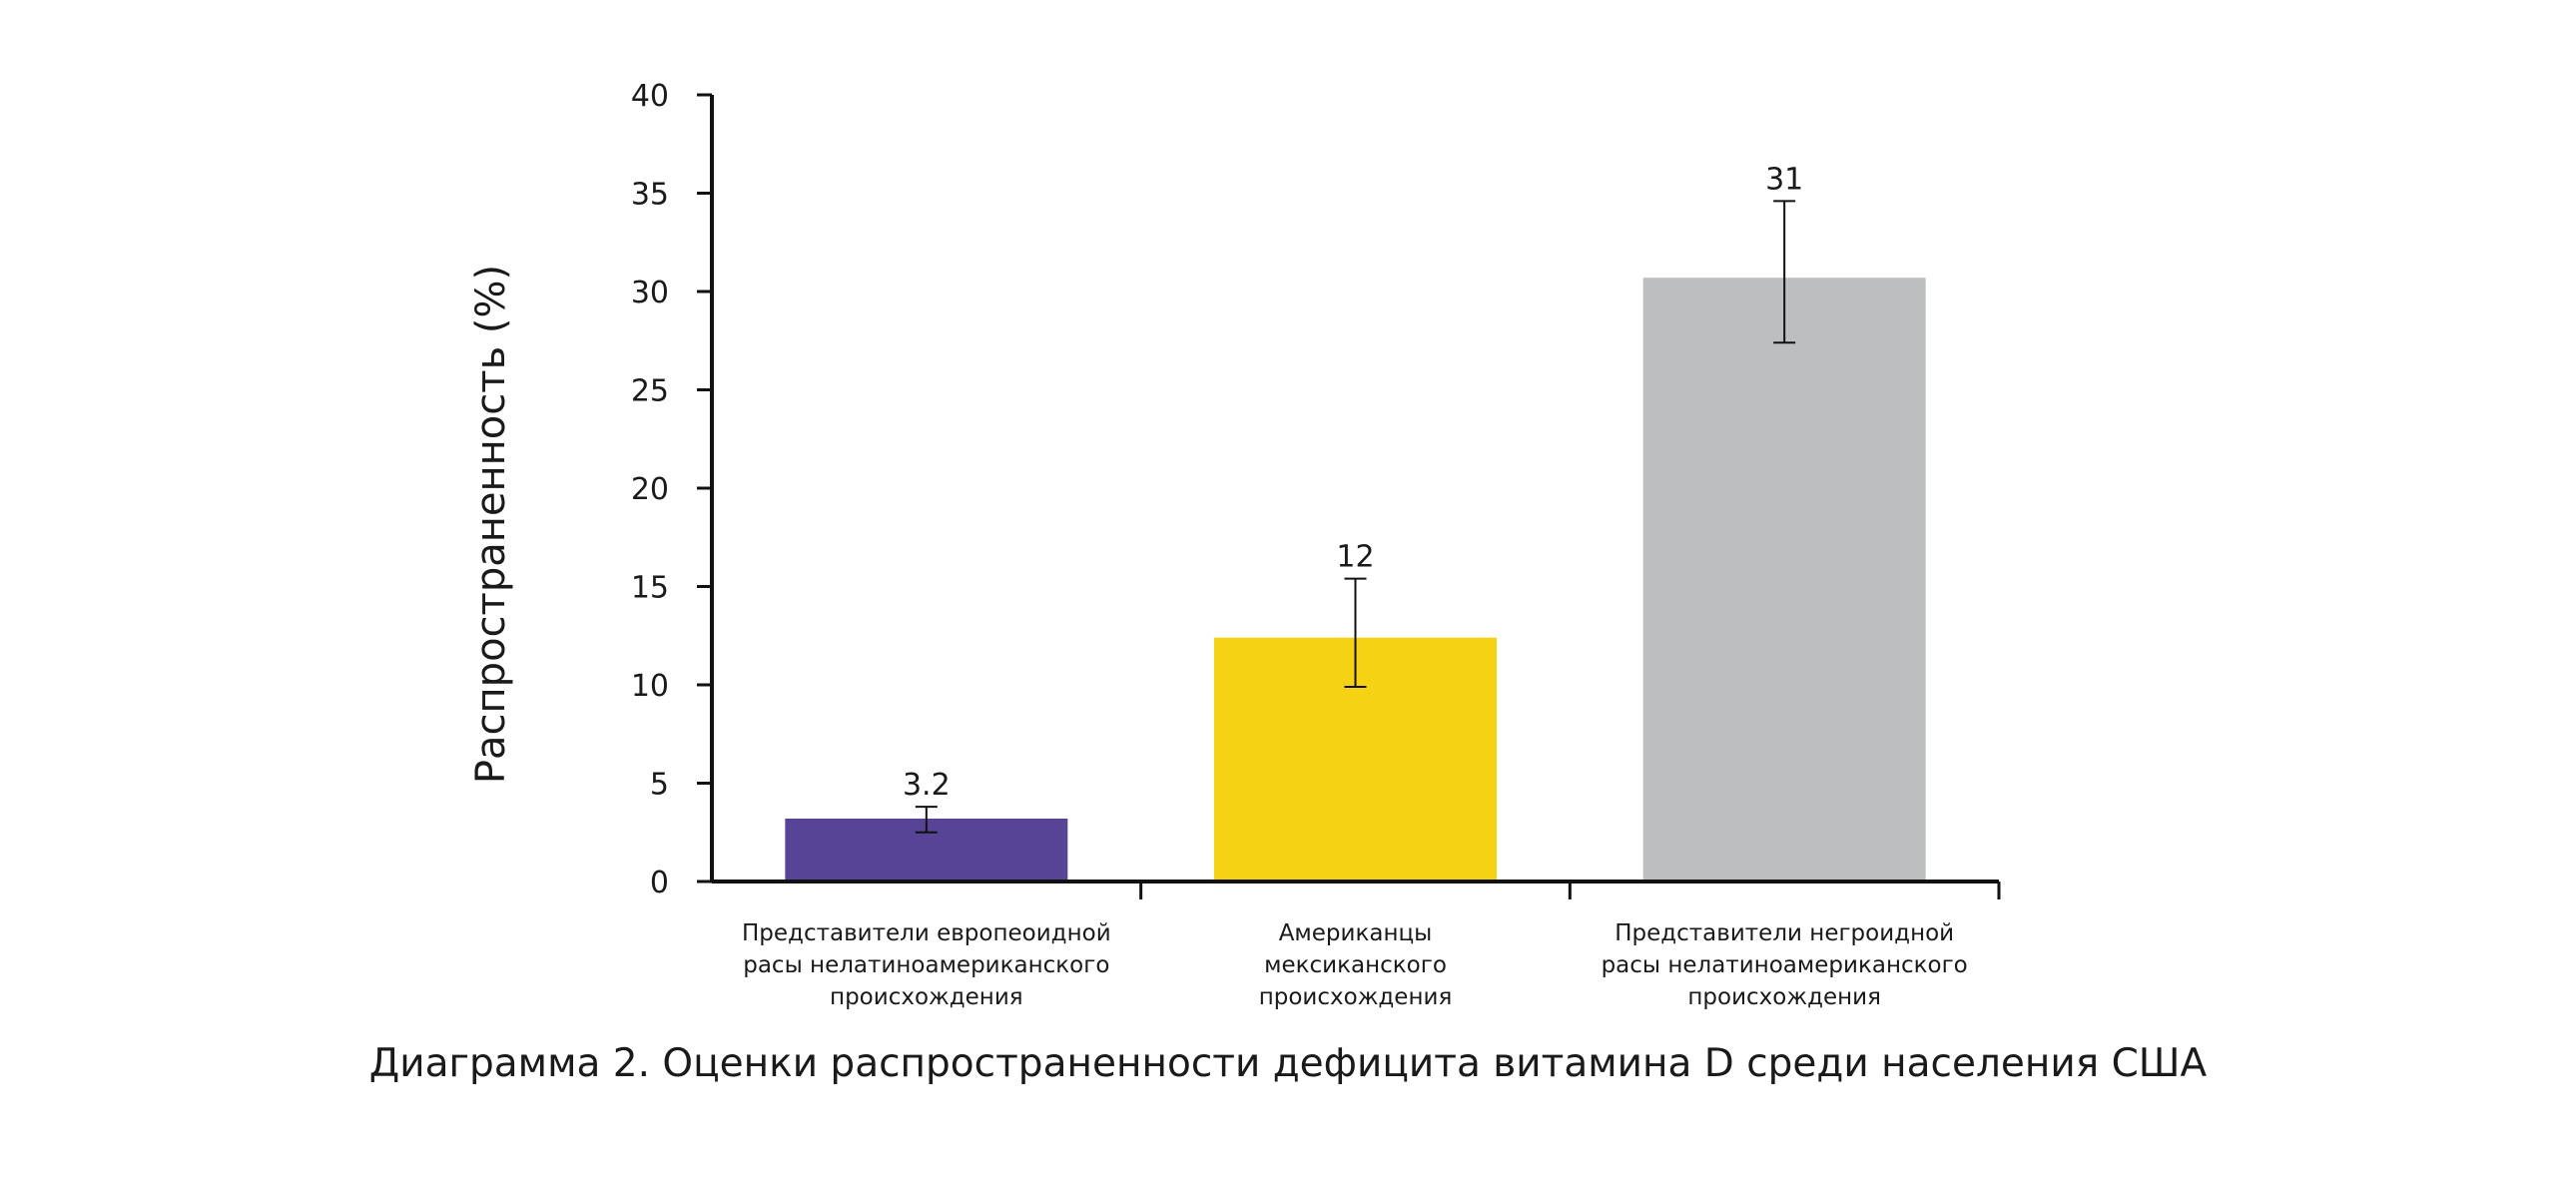 The height and width of the screenshot is (1179, 2576). Describe the element at coordinates (1356, 933) in the screenshot. I see `x-category-label-line: Американцы` at that location.